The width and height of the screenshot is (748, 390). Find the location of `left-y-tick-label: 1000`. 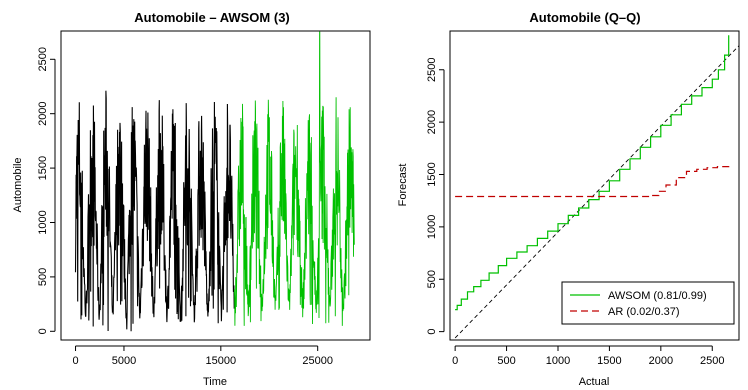

left-y-tick-label: 1000 is located at coordinates (43, 222).